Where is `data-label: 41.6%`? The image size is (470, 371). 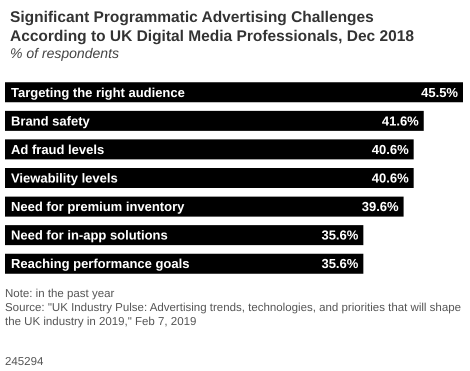
data-label: 41.6% is located at coordinates (401, 120).